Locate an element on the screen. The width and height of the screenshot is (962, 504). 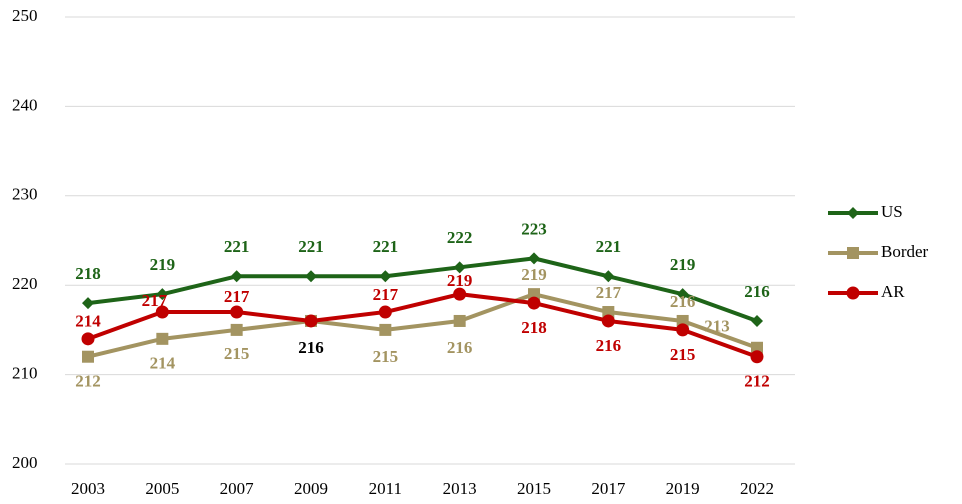
data-label: 223 is located at coordinates (534, 228).